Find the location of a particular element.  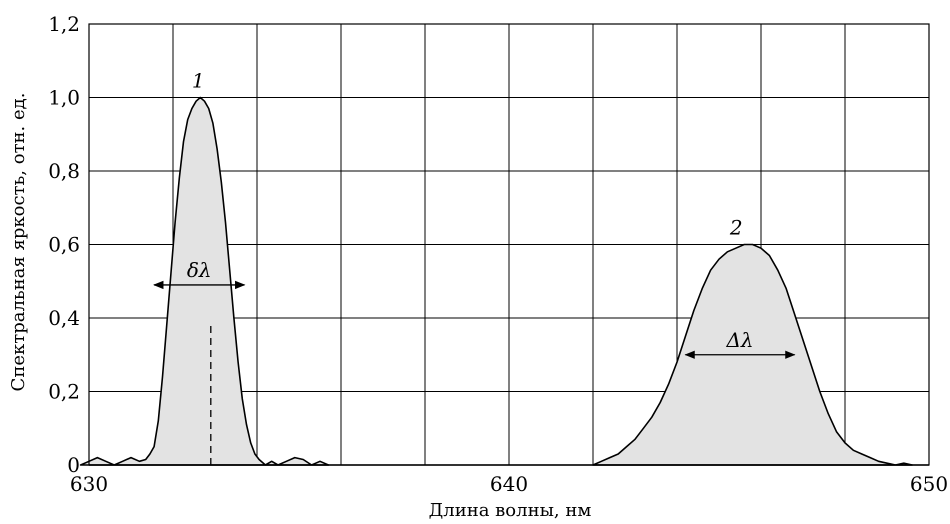

x-tick-labels: 630 640 650 is located at coordinates (509, 484).